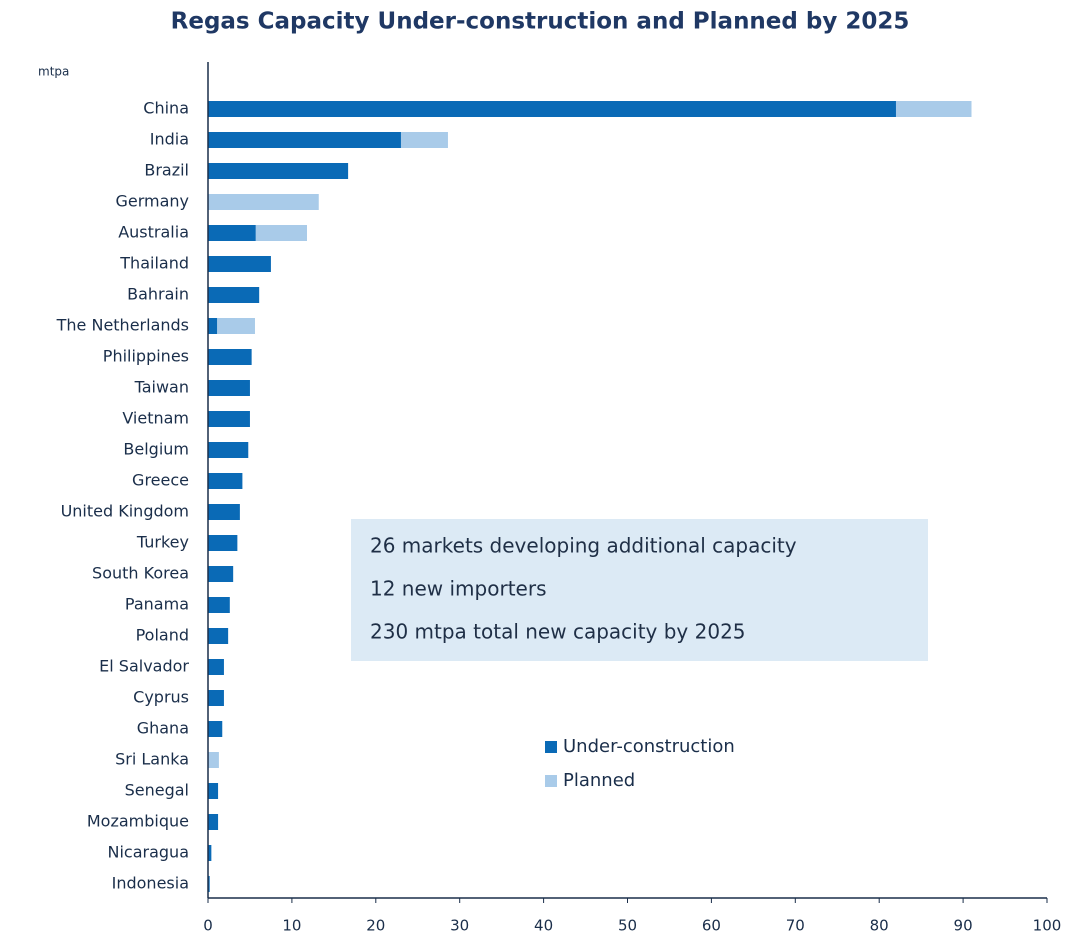 The height and width of the screenshot is (939, 1086). Describe the element at coordinates (459, 926) in the screenshot. I see `x-tick-label: 30` at that location.